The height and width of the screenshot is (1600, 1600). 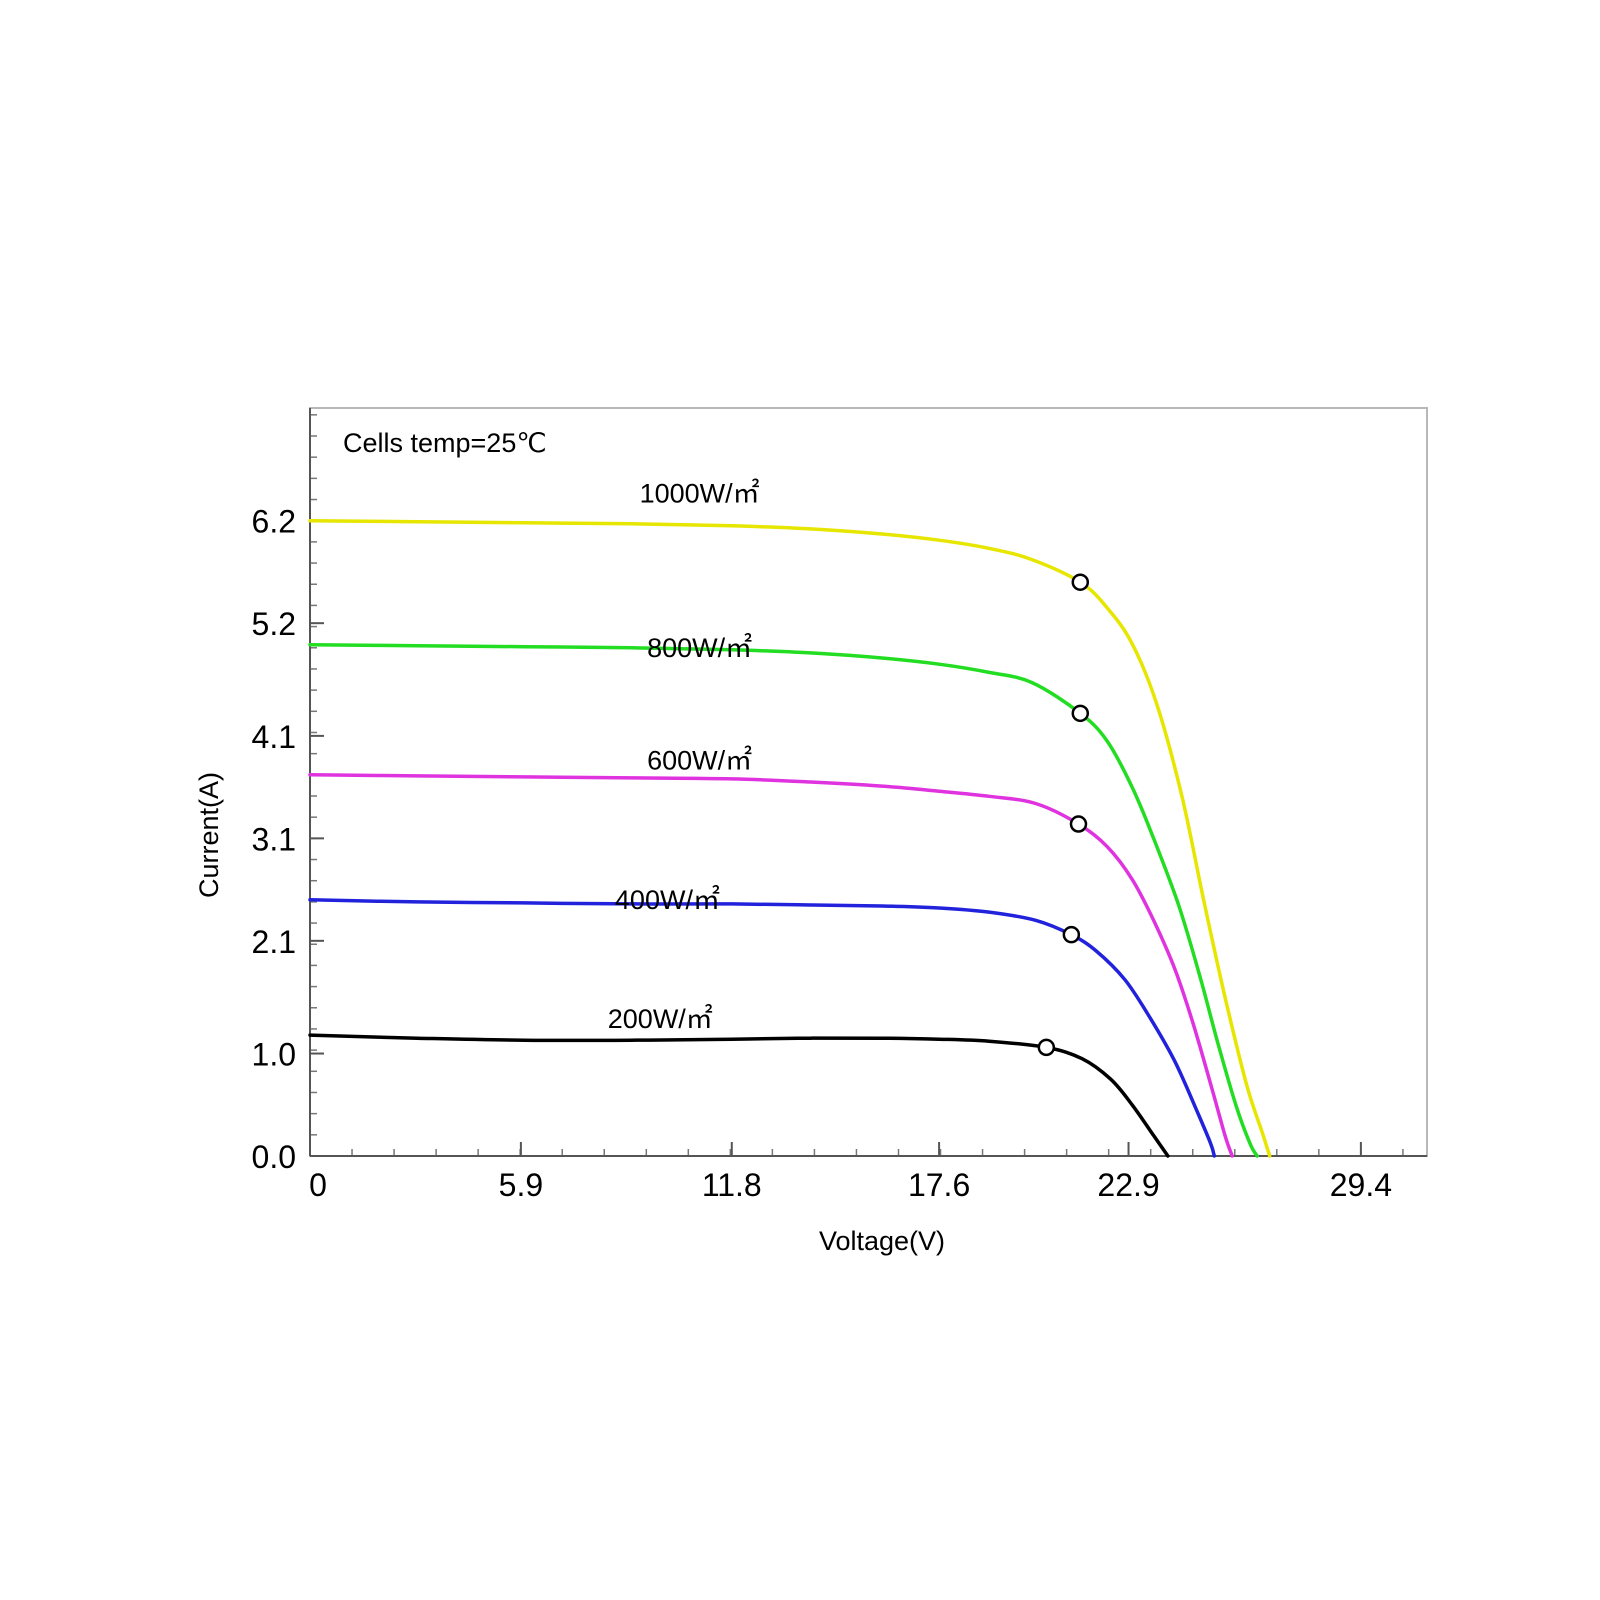 I want to click on series-labels: 1000W/㎡ 800W/㎡ 600W/㎡ 400W/㎡ 200W/㎡, so click(x=684, y=756).